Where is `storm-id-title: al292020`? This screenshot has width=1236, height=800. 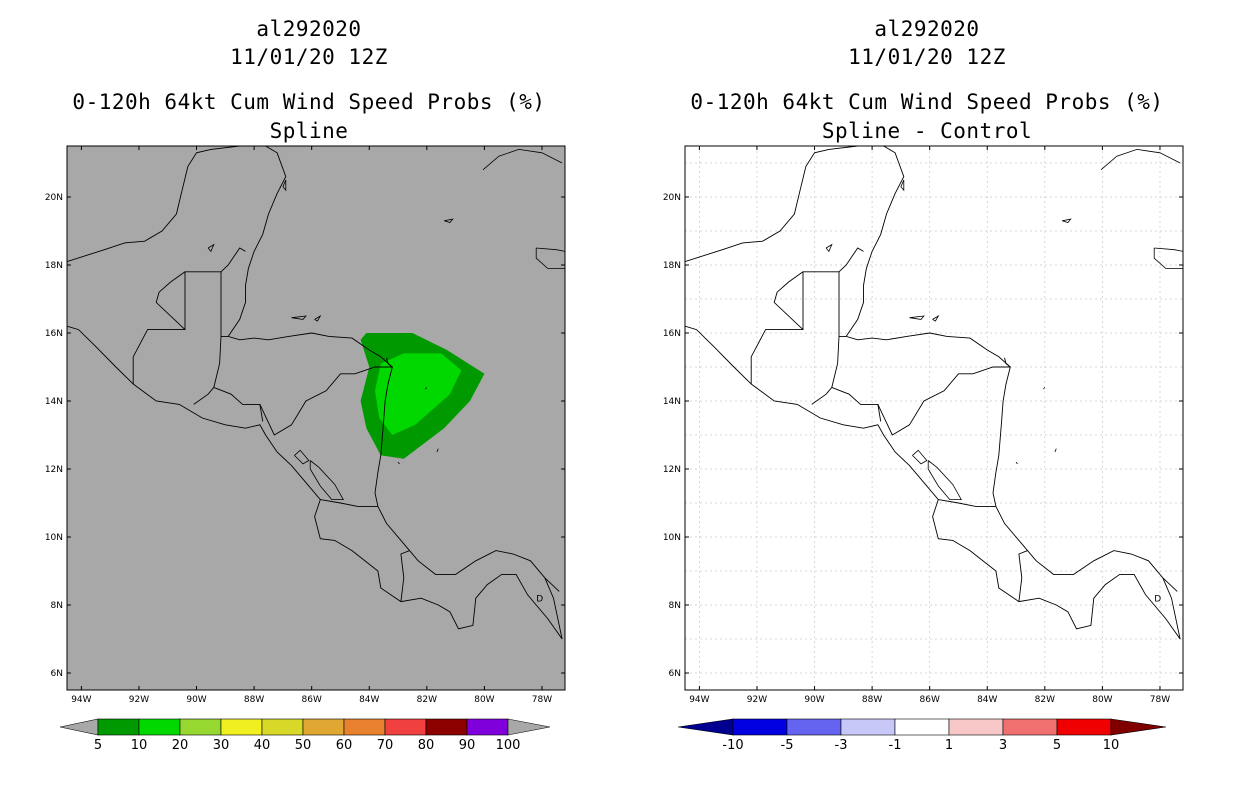 storm-id-title: al292020 is located at coordinates (309, 29).